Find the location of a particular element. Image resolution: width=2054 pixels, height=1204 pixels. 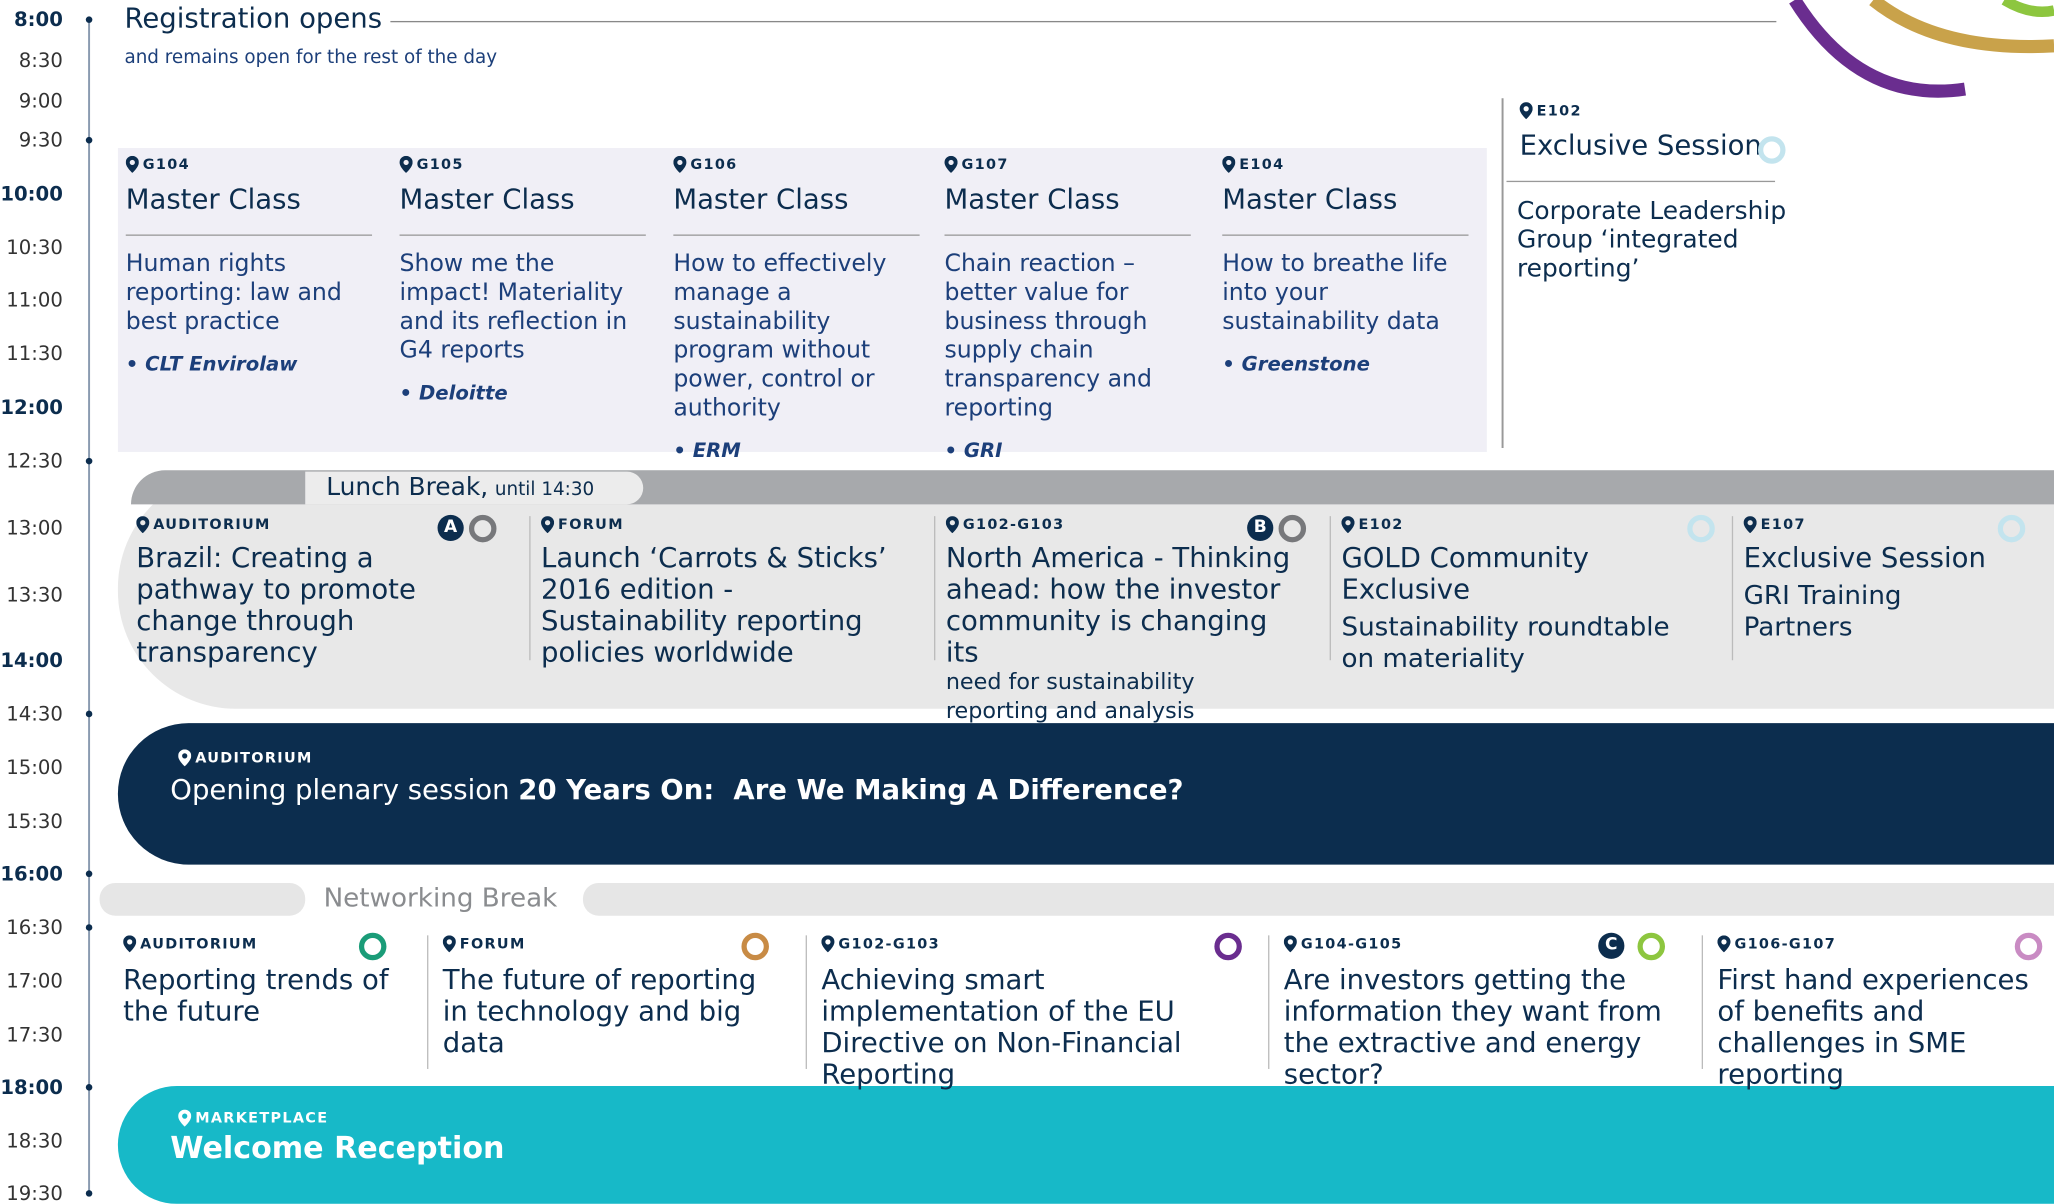

host: • CLT Envirolaw is located at coordinates (211, 364).